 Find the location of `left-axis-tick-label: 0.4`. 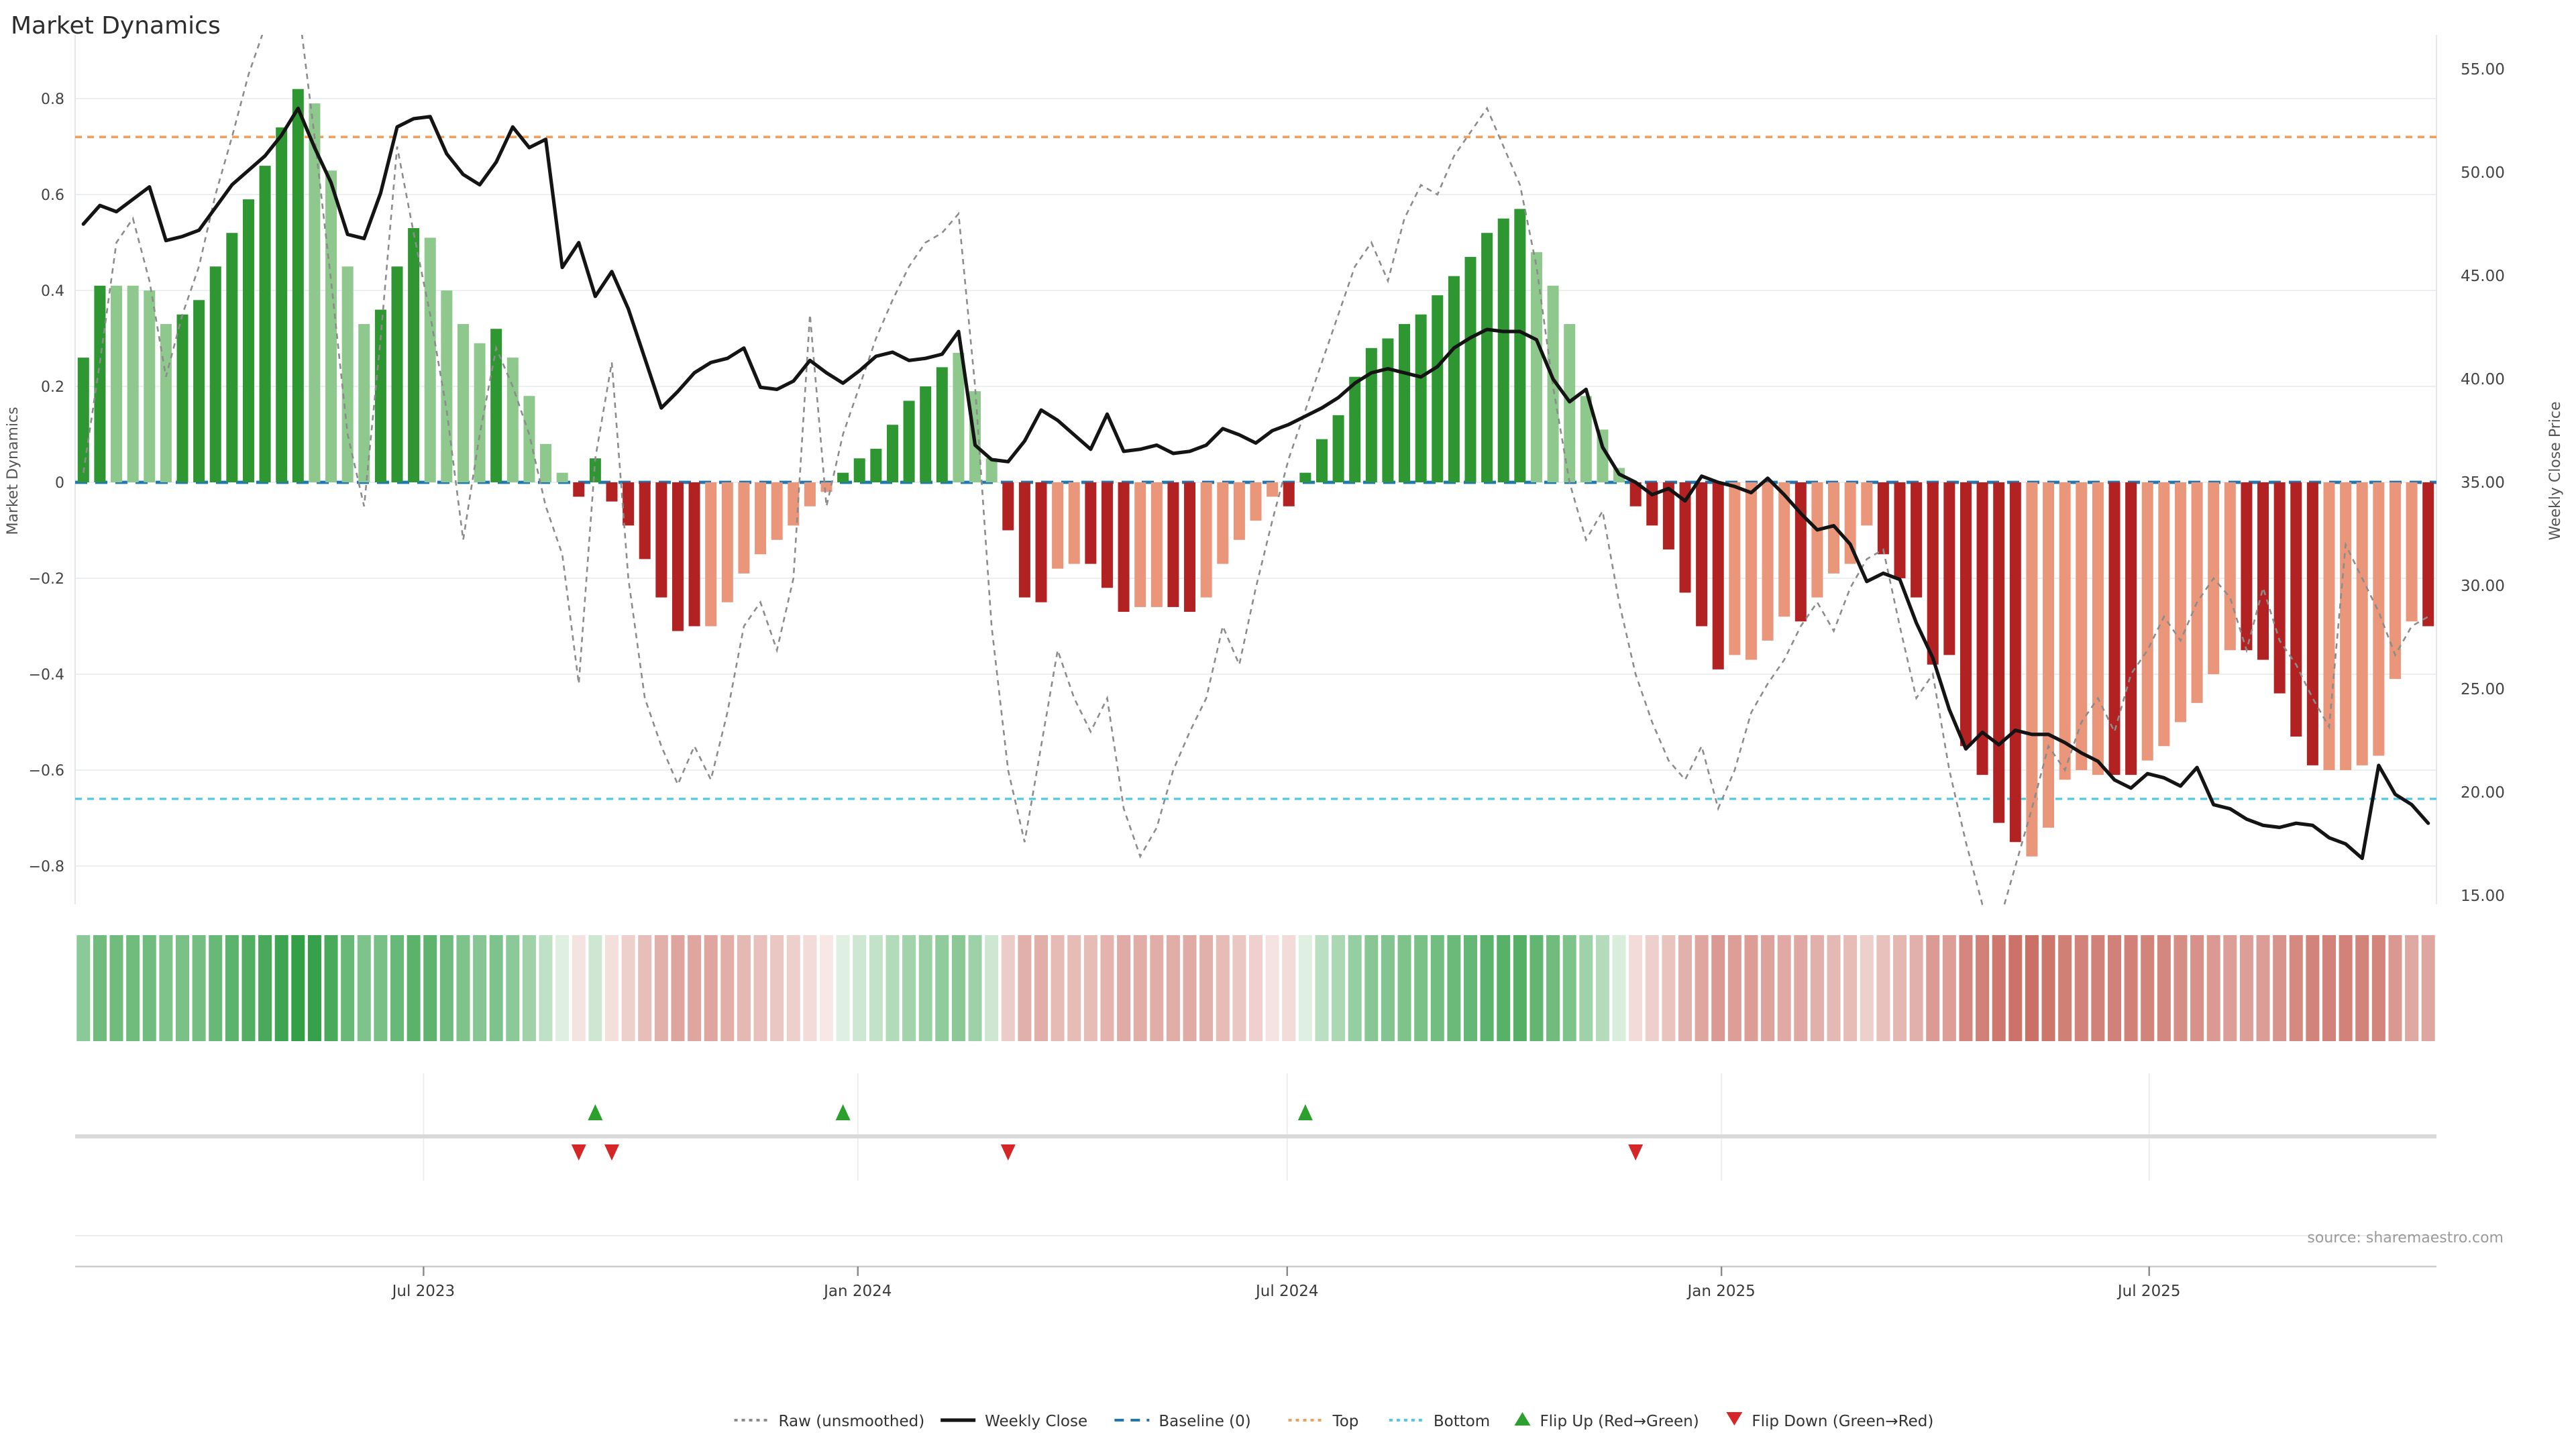

left-axis-tick-label: 0.4 is located at coordinates (52, 291).